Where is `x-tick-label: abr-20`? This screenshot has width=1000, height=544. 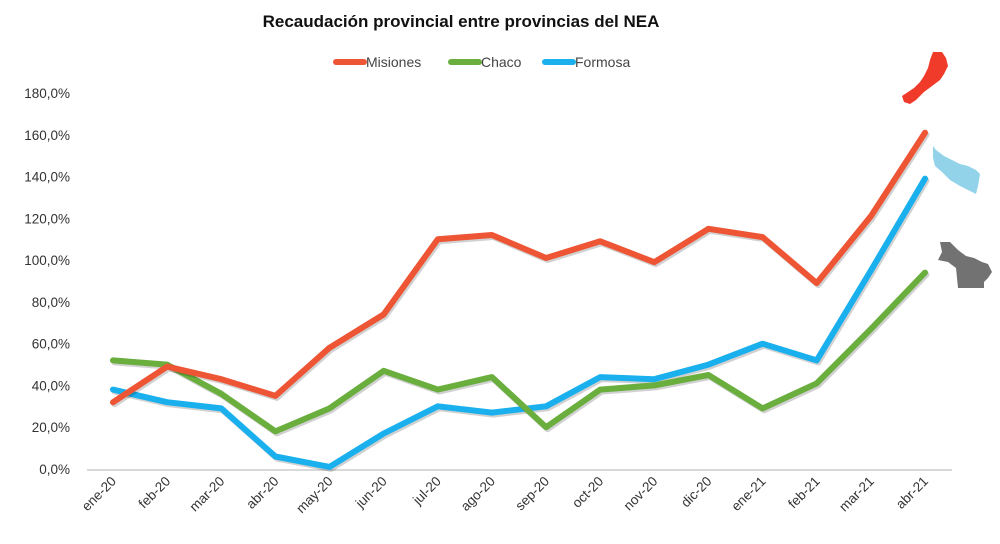
x-tick-label: abr-20 is located at coordinates (262, 493).